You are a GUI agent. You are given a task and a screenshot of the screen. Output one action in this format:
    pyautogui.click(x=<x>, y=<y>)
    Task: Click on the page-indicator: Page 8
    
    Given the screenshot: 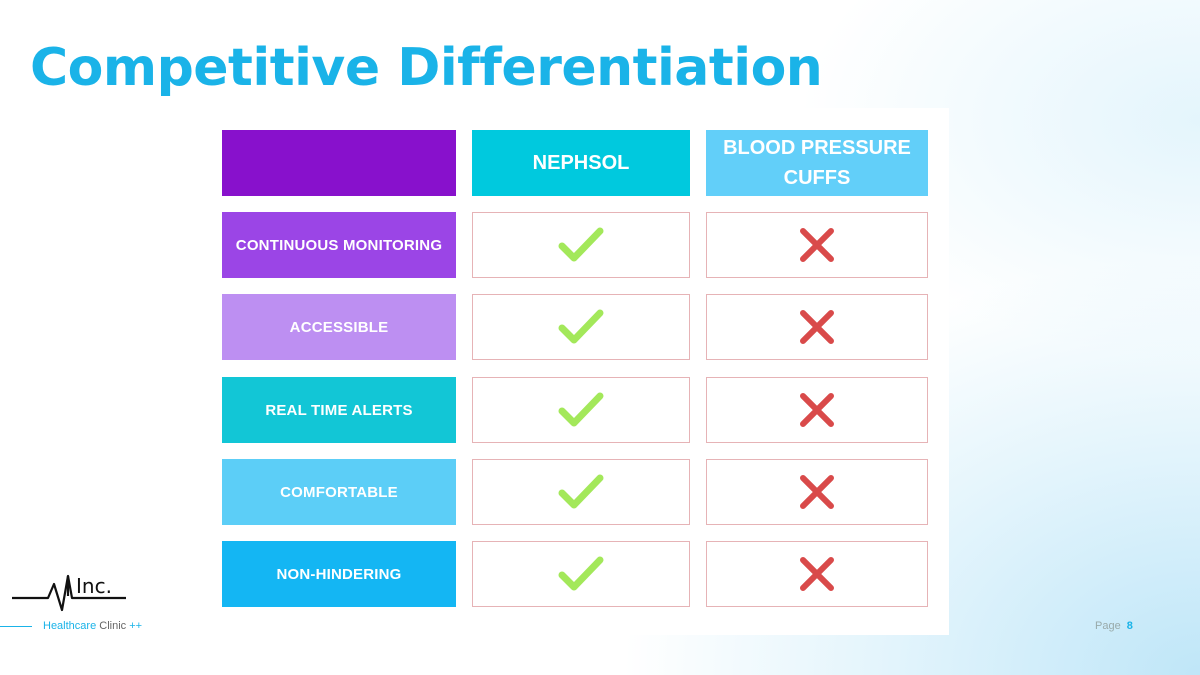 What is the action you would take?
    pyautogui.click(x=1114, y=626)
    